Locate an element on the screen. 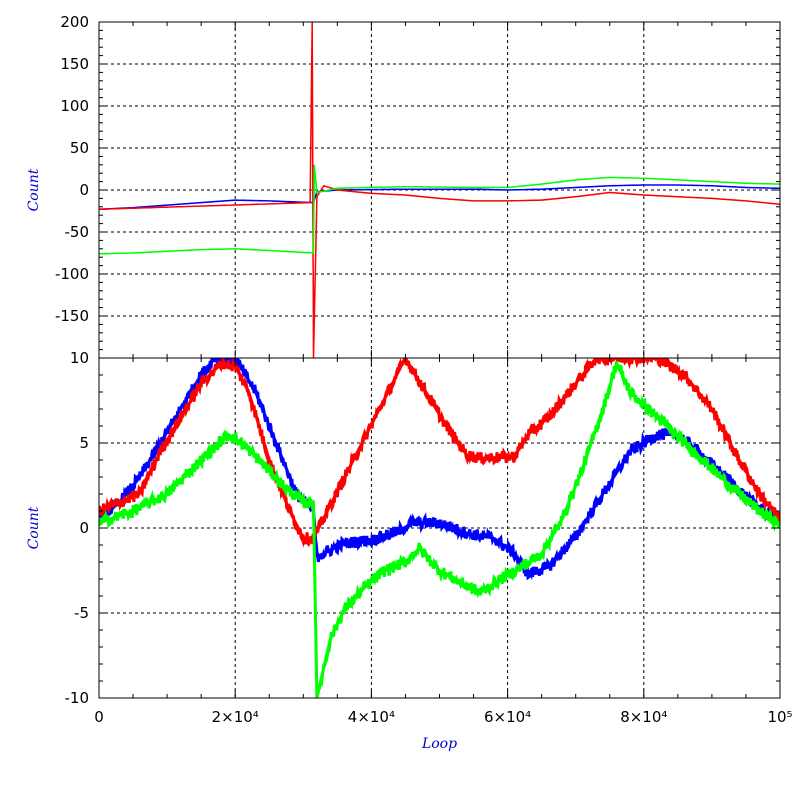  x-axis-title: Loop is located at coordinates (439, 744).